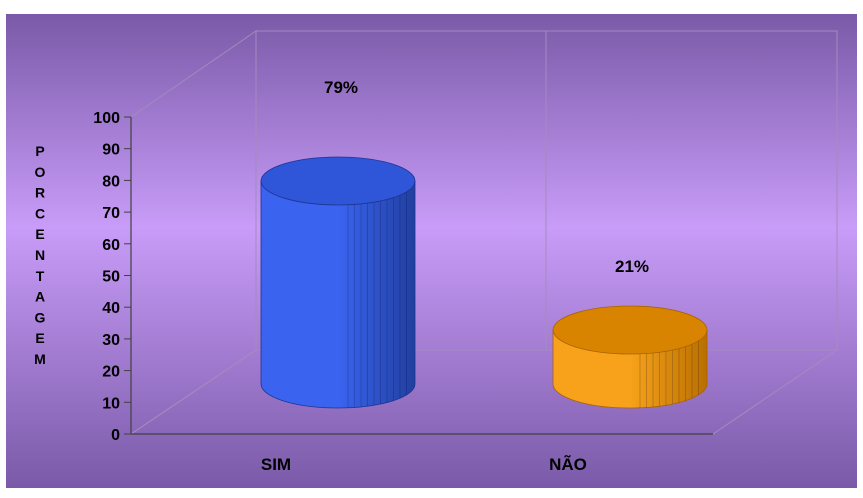 This screenshot has width=863, height=498. I want to click on x-tick-label: SIM, so click(276, 464).